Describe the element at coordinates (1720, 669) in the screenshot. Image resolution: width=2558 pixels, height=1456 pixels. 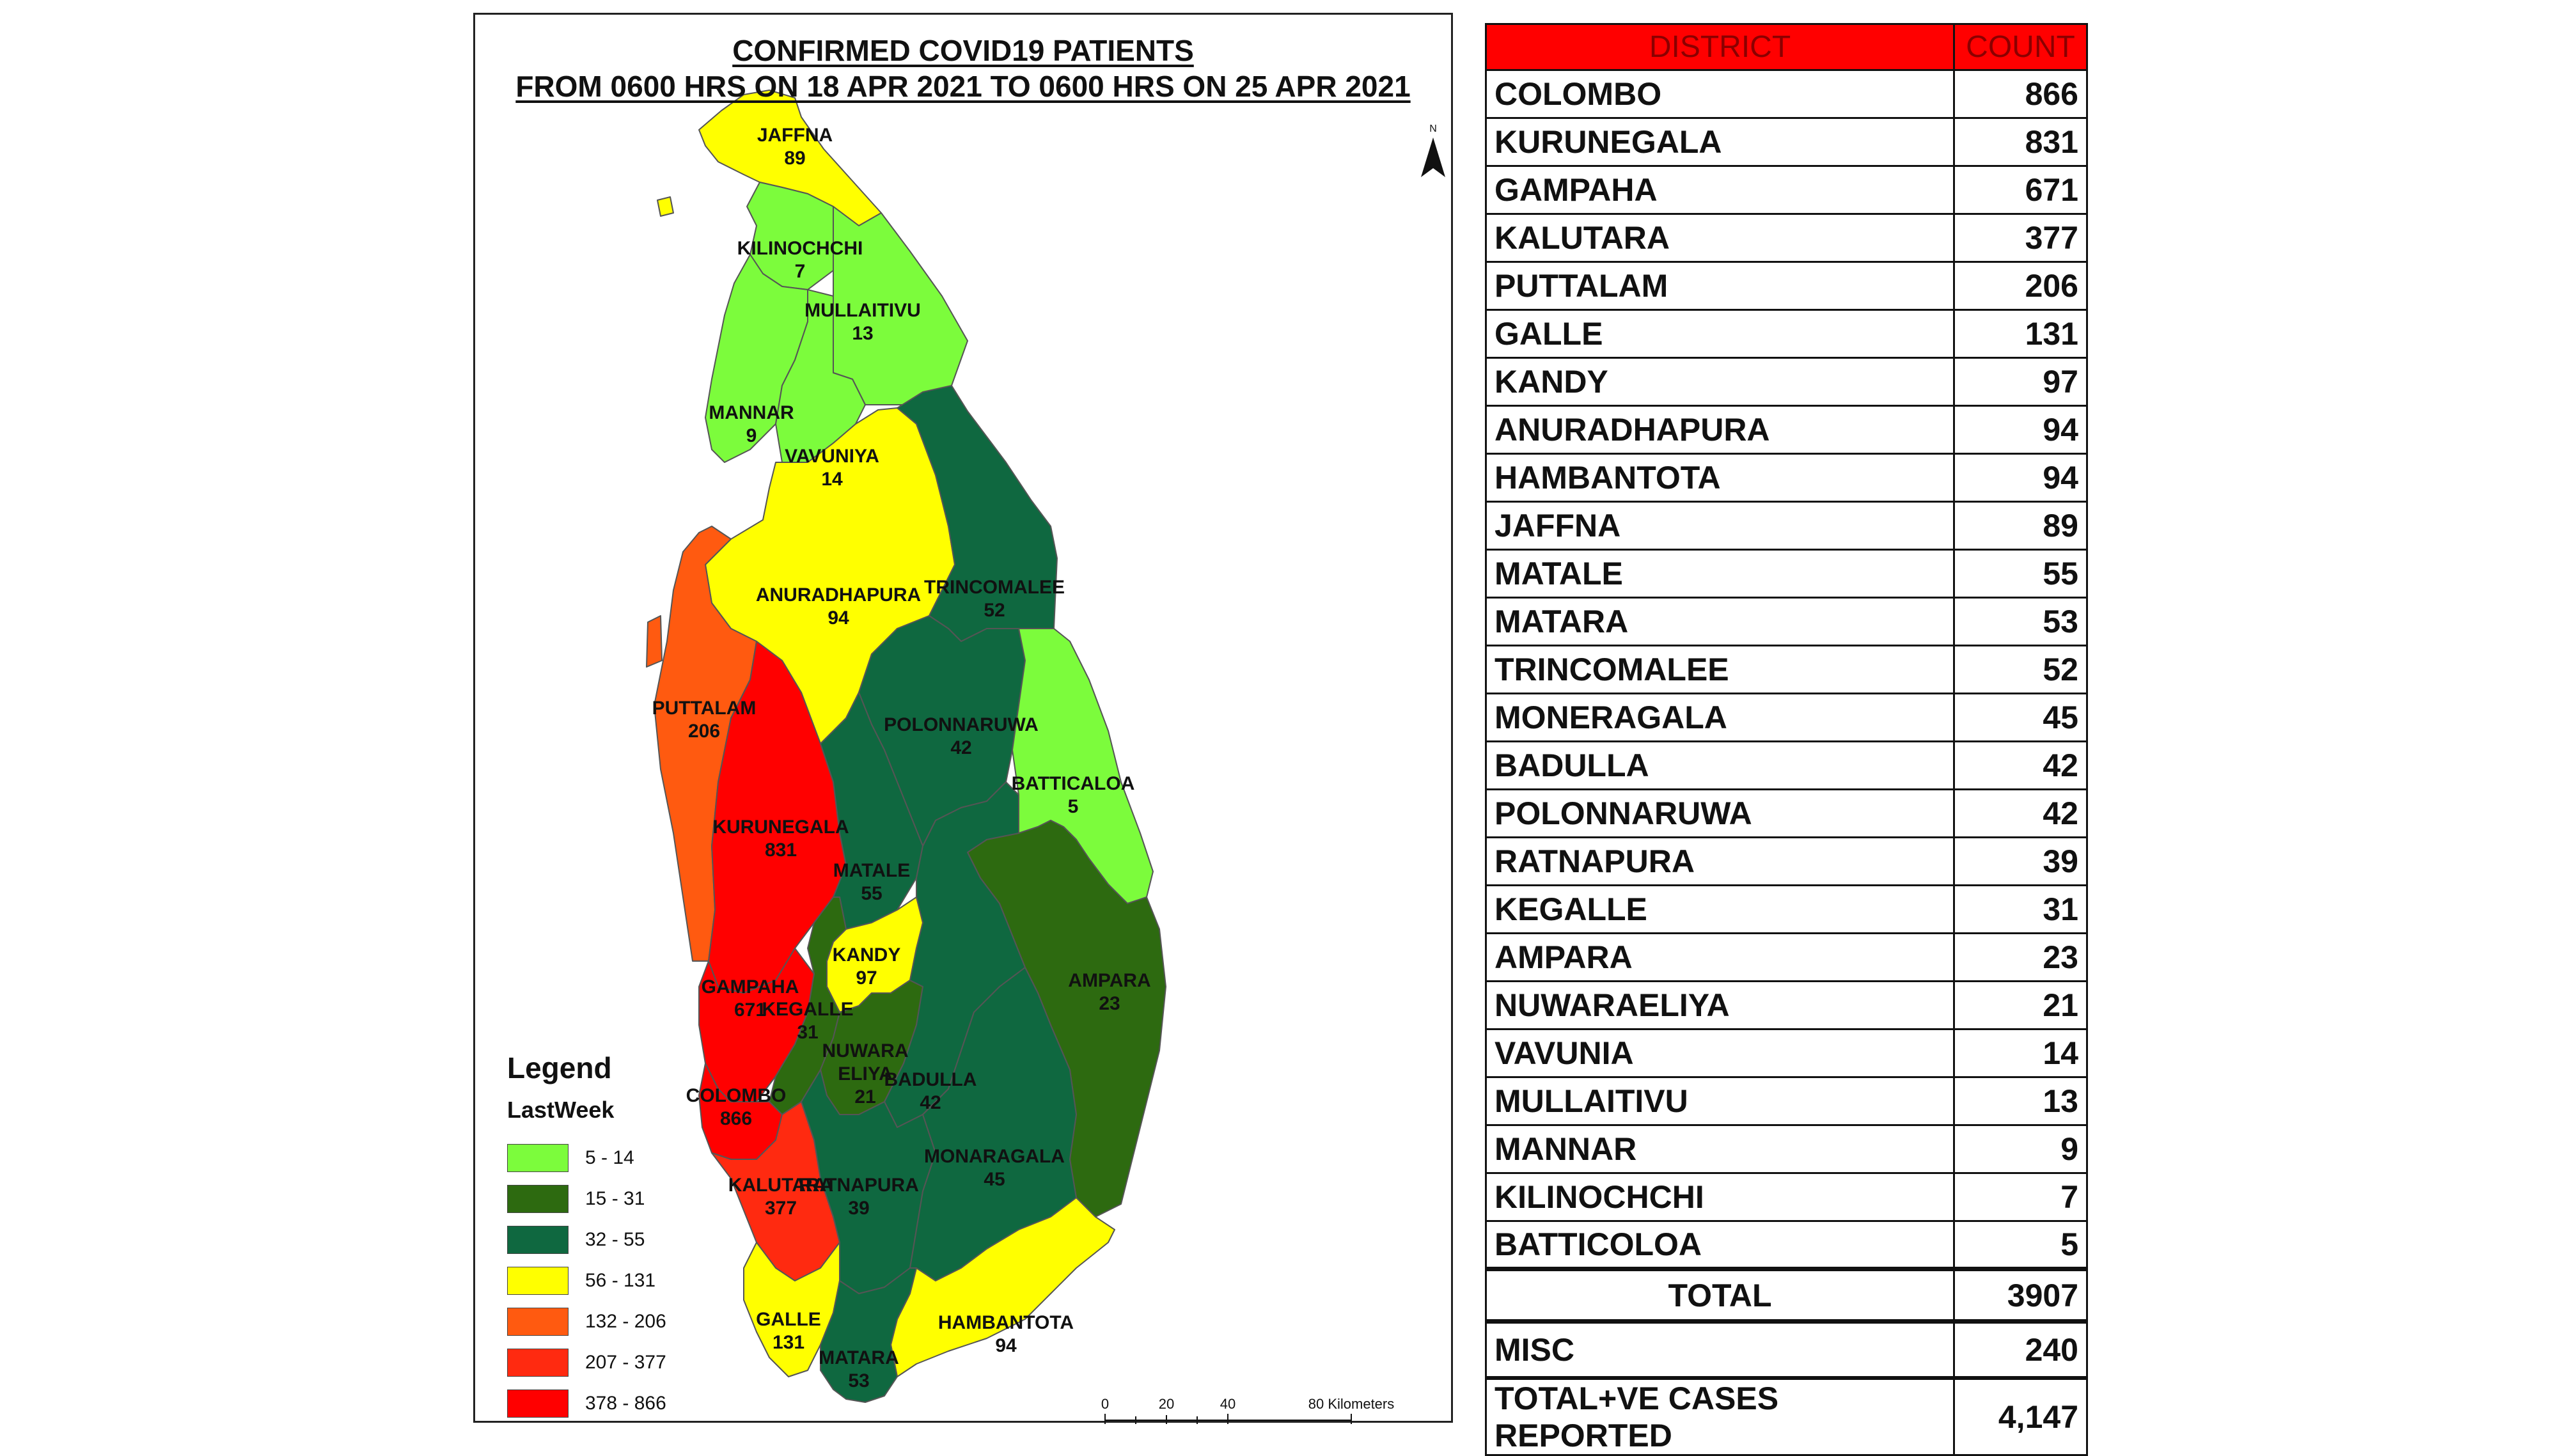
I see `district-cell: TRINCOMALEE` at that location.